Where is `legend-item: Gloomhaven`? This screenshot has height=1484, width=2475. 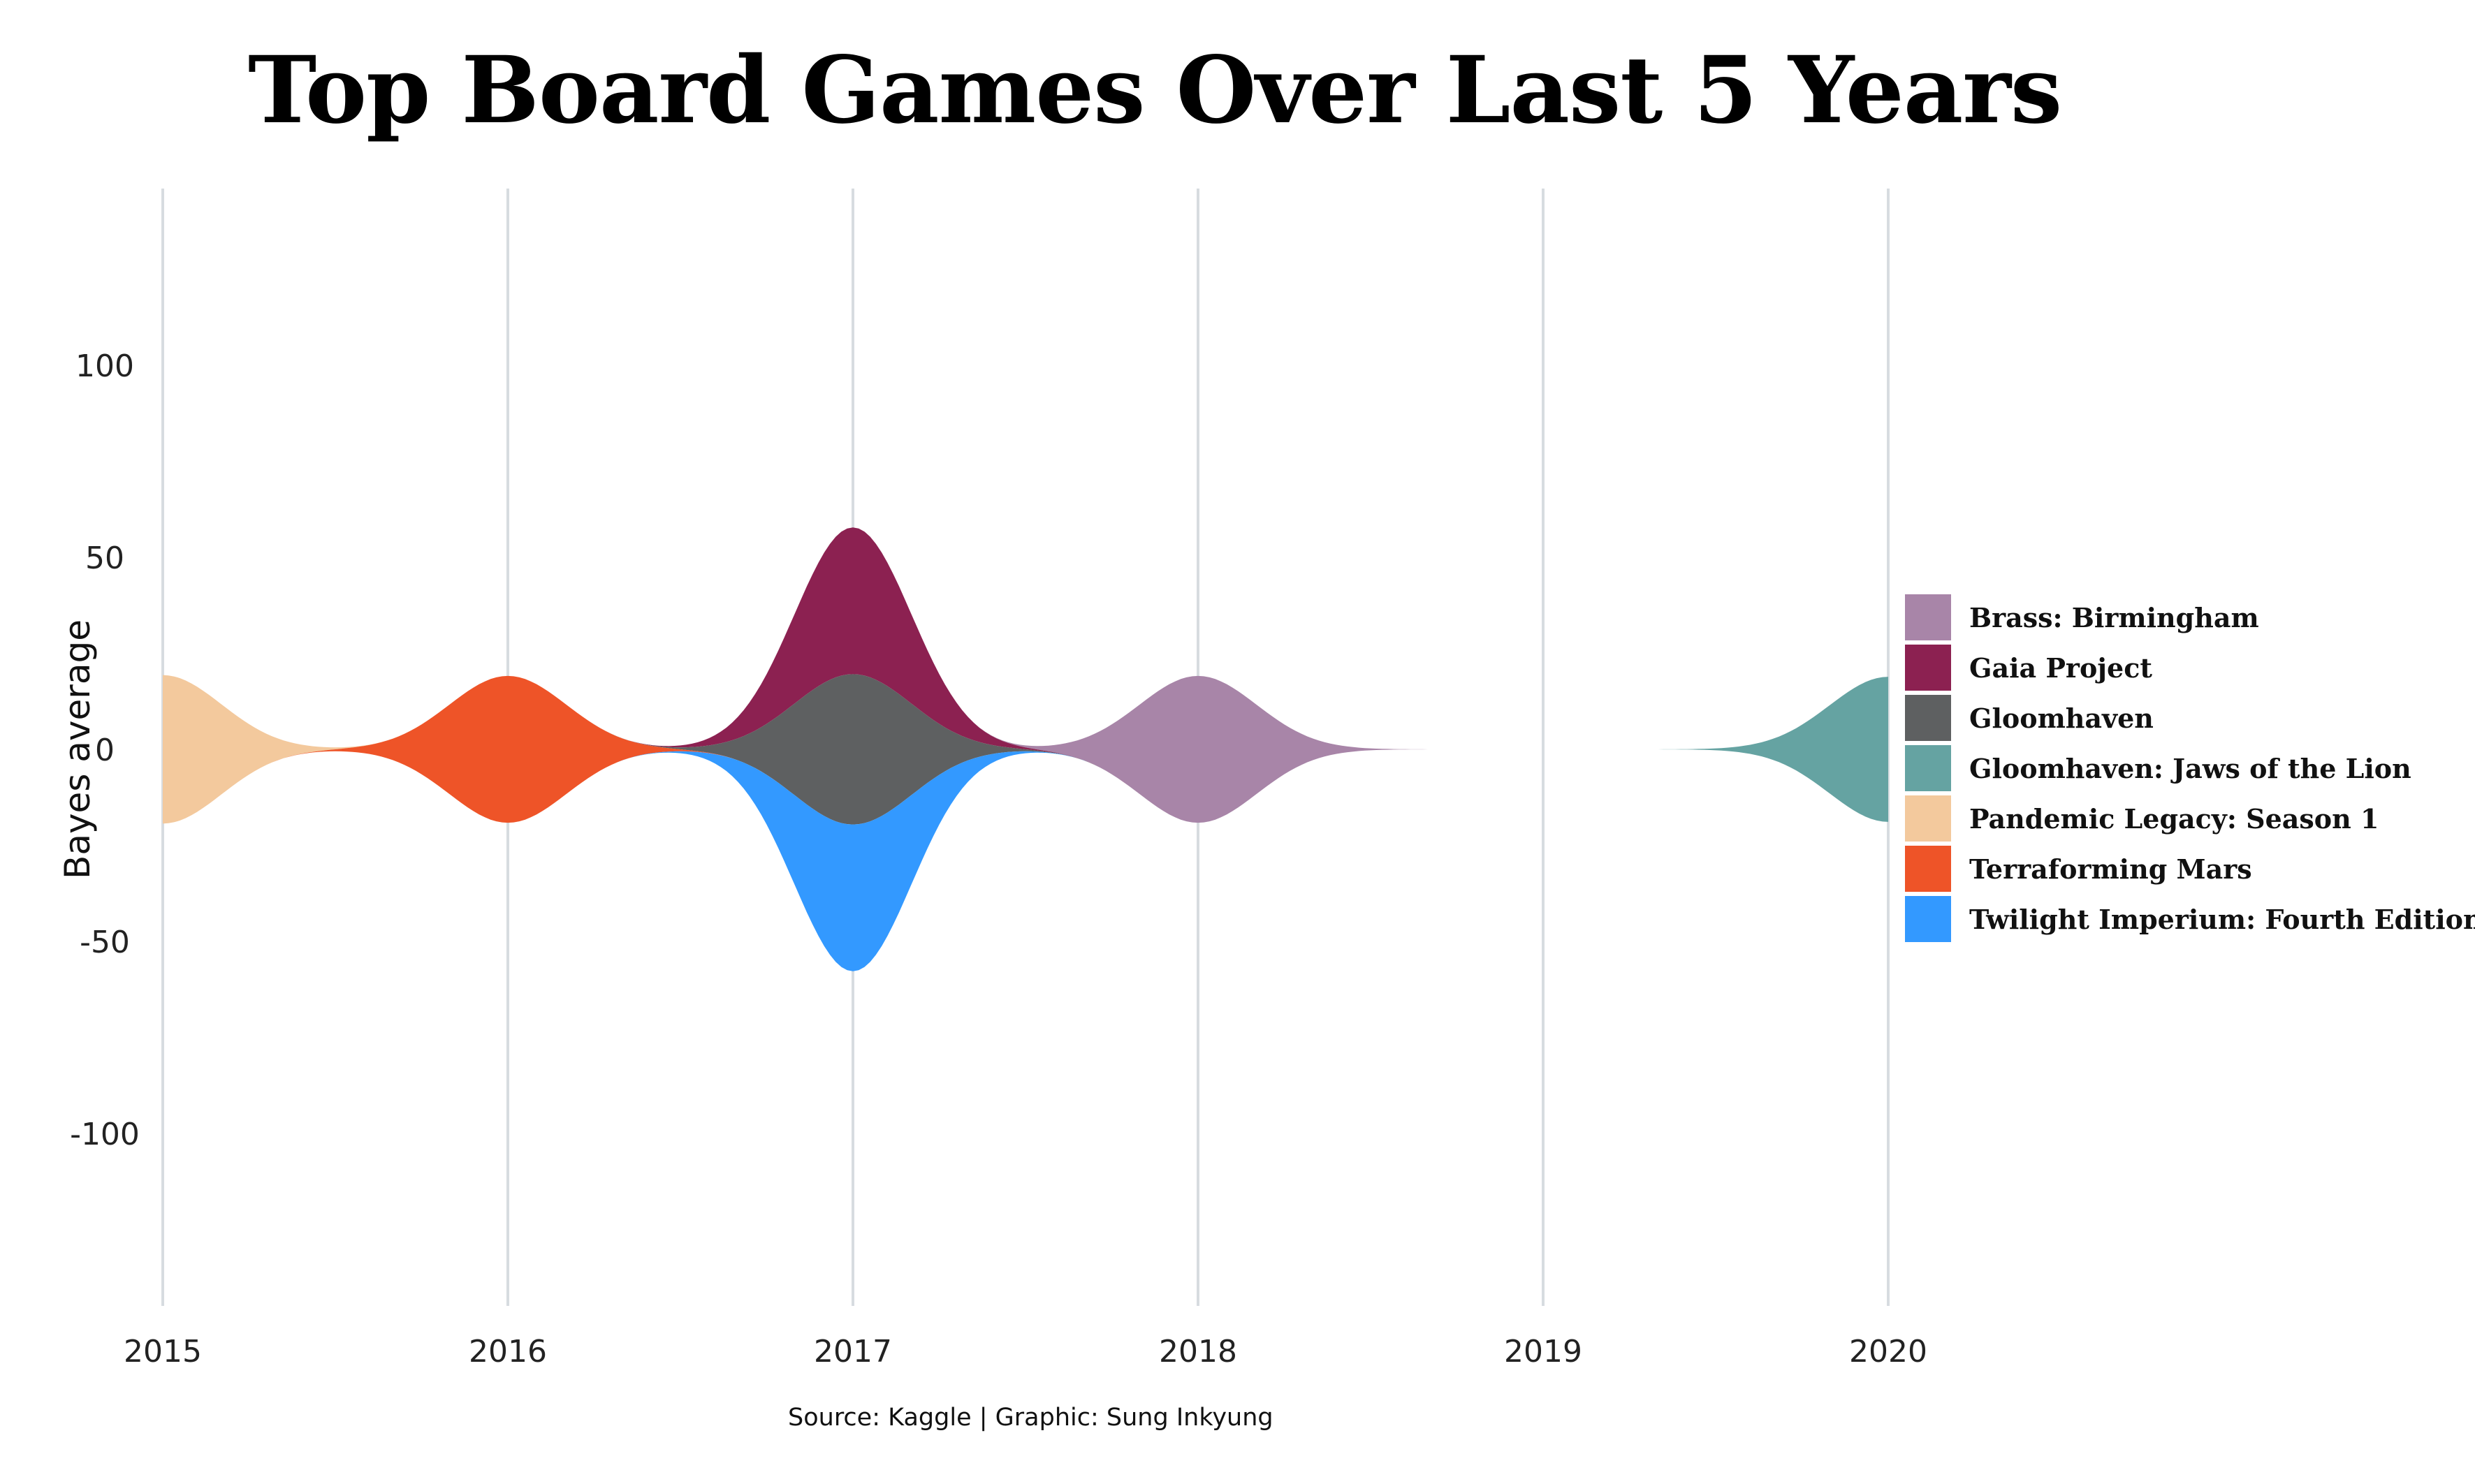 legend-item: Gloomhaven is located at coordinates (2190, 718).